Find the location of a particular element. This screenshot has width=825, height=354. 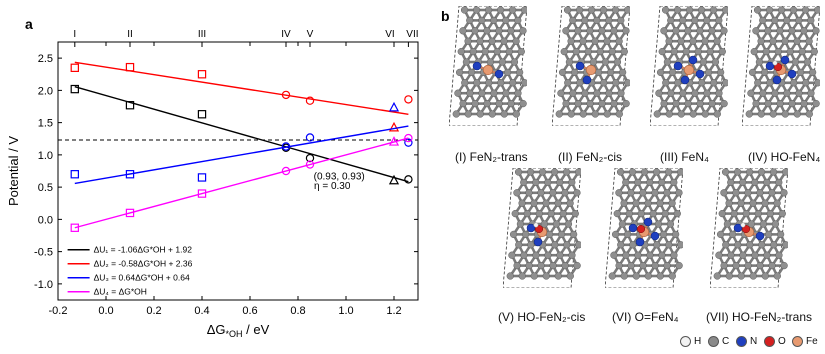

y-tick-label: 2.0 is located at coordinates (45, 91).